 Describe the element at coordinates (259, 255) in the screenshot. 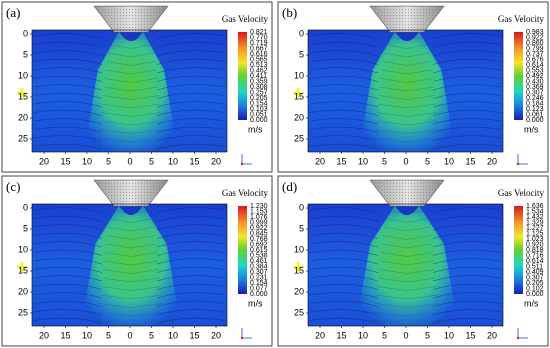

I see `colorbar-tick-label: 0.538` at that location.